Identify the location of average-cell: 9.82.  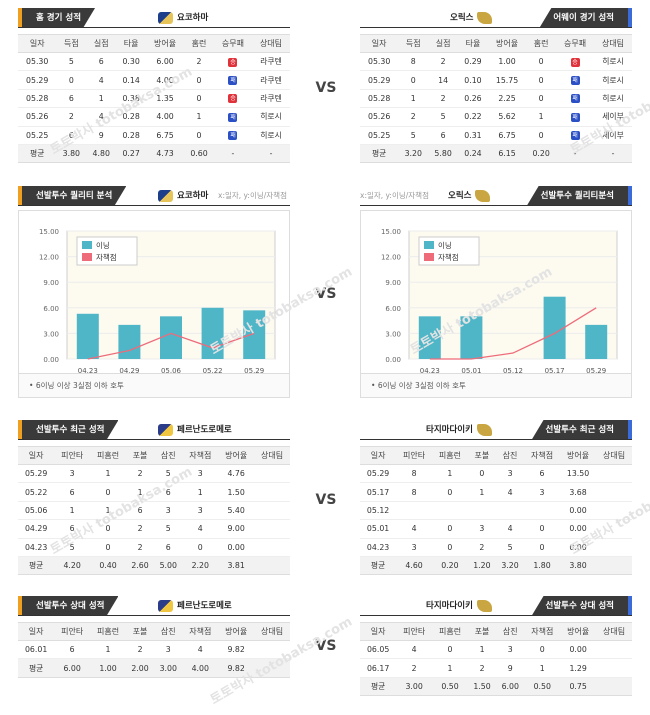
(236, 668).